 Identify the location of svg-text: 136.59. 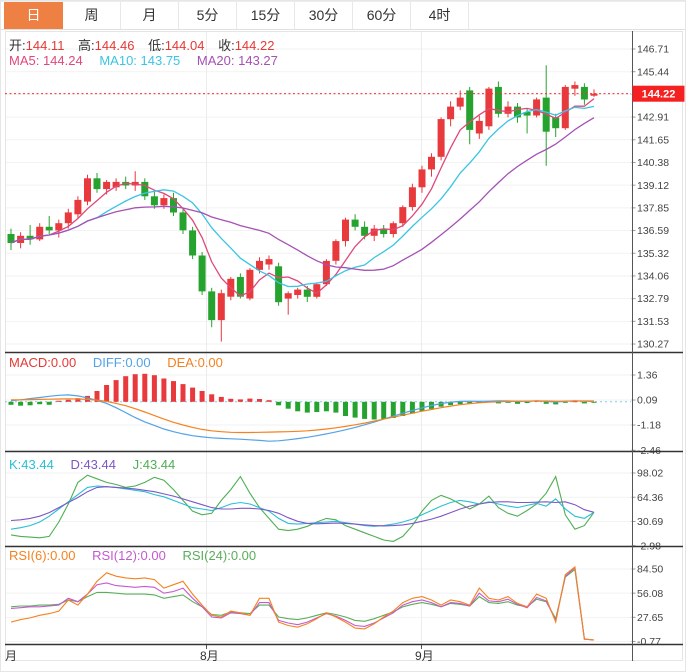
(653, 231).